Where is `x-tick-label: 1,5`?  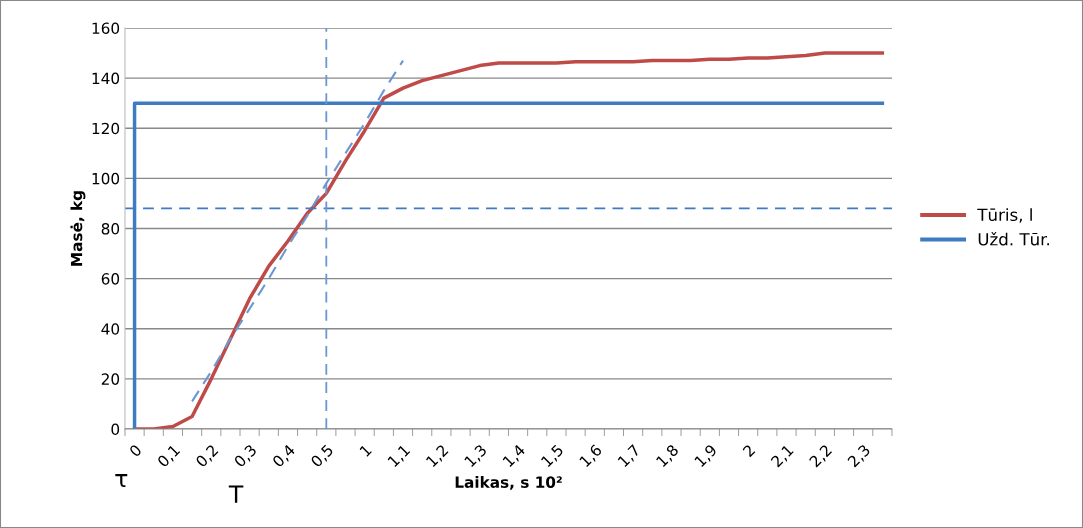
x-tick-label: 1,5 is located at coordinates (552, 456).